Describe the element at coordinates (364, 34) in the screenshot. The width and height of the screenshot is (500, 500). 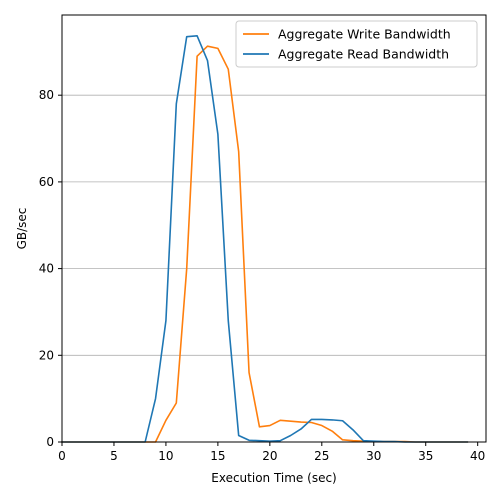
I see `legend-label: Aggregate Write Bandwidth` at that location.